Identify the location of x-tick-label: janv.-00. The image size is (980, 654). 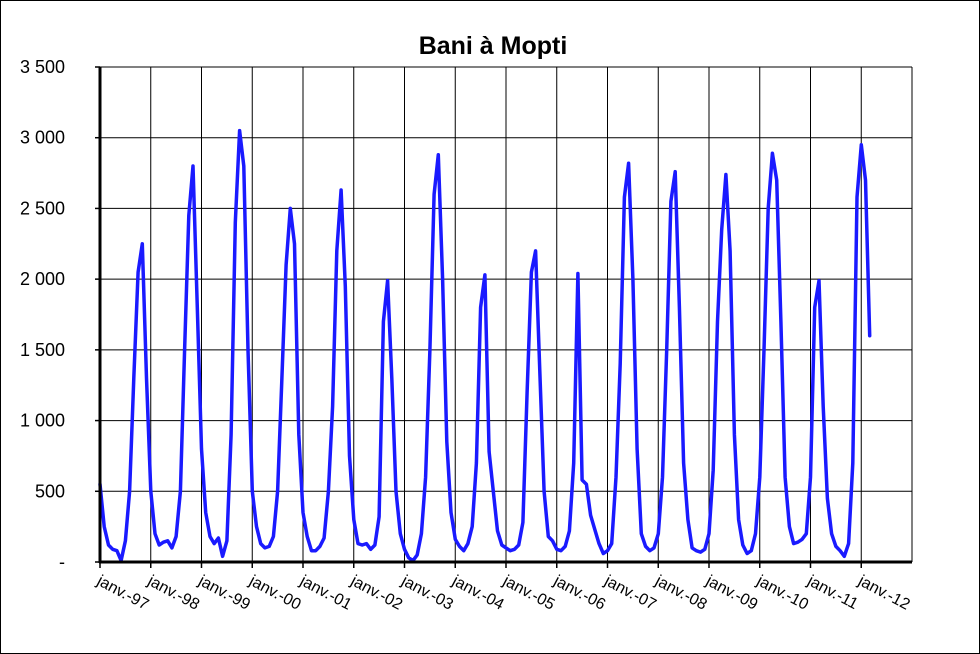
(274, 593).